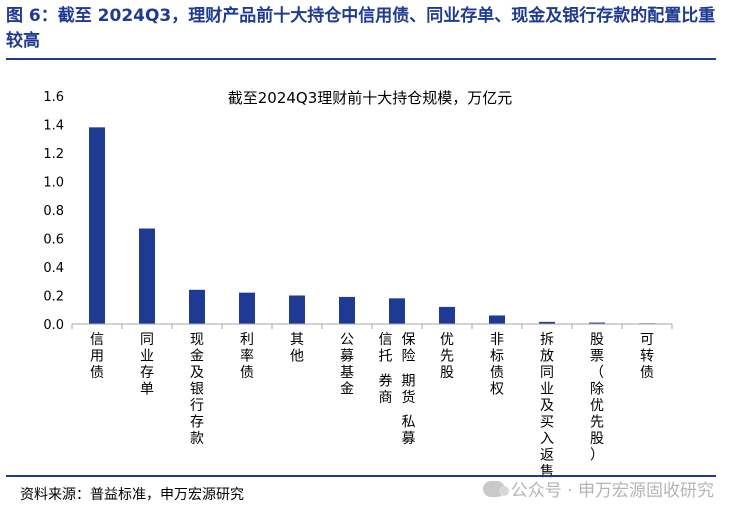  I want to click on x-tick-label: 非标债权, so click(497, 365).